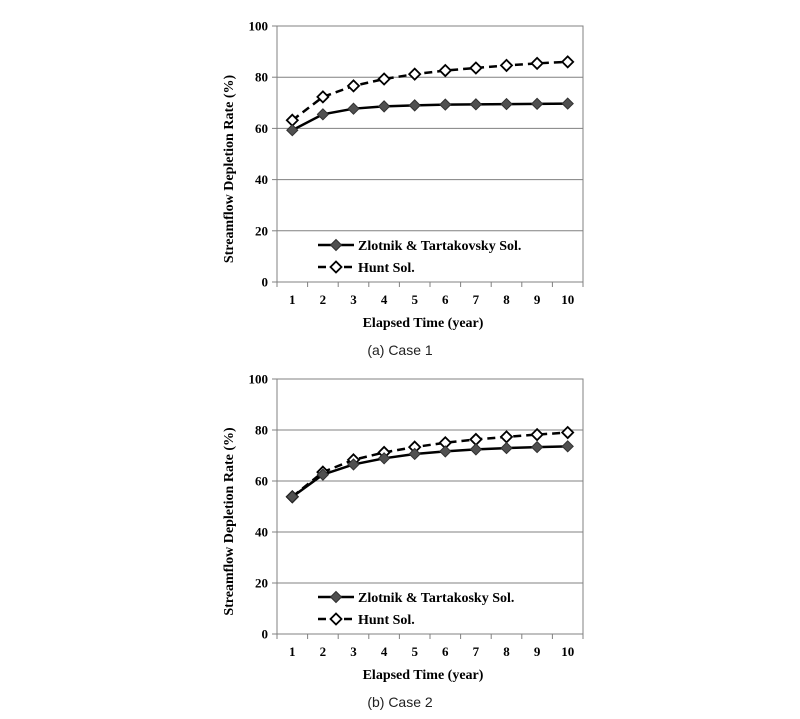 The width and height of the screenshot is (800, 719). I want to click on caption-case-1: (a) Case 1, so click(400, 350).